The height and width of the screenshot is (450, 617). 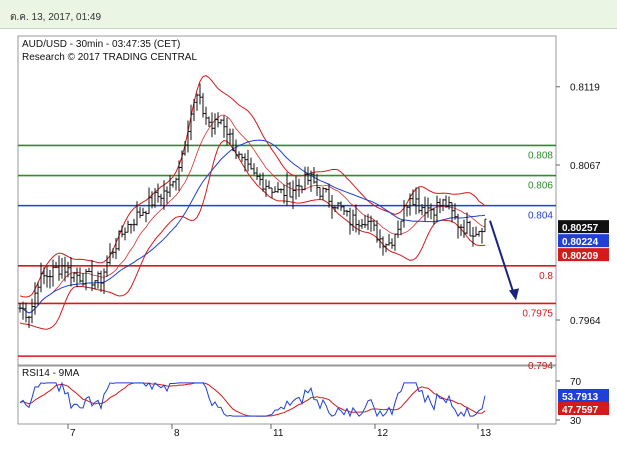 I want to click on day-tick-label-1: 8, so click(x=177, y=433).